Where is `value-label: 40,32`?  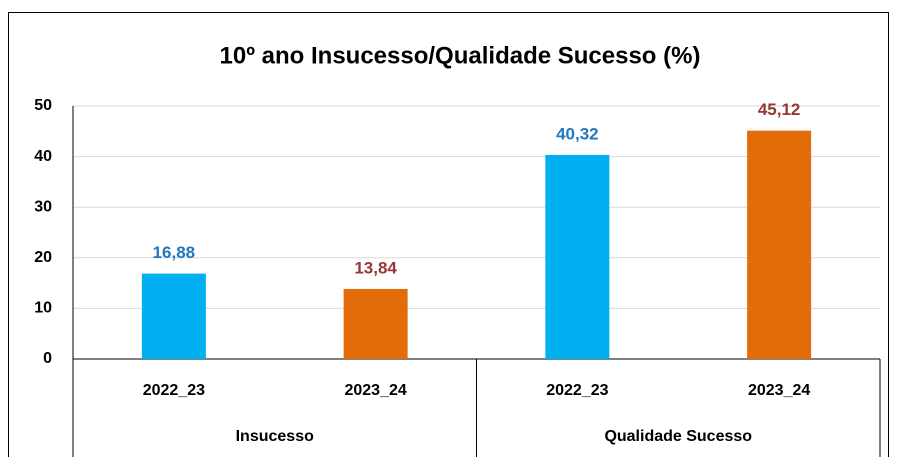 value-label: 40,32 is located at coordinates (577, 133).